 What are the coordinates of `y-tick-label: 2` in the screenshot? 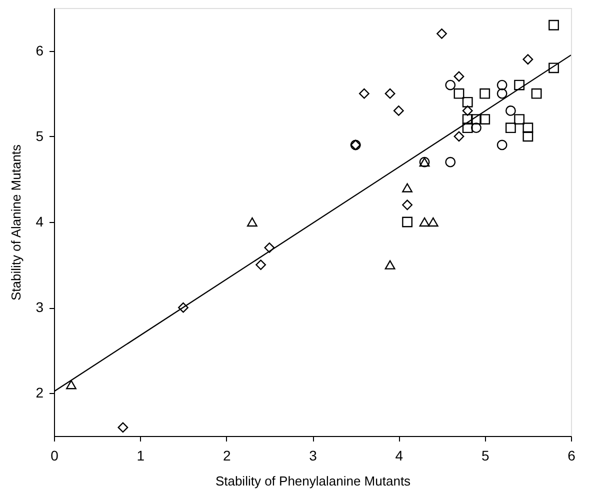 It's located at (40, 392).